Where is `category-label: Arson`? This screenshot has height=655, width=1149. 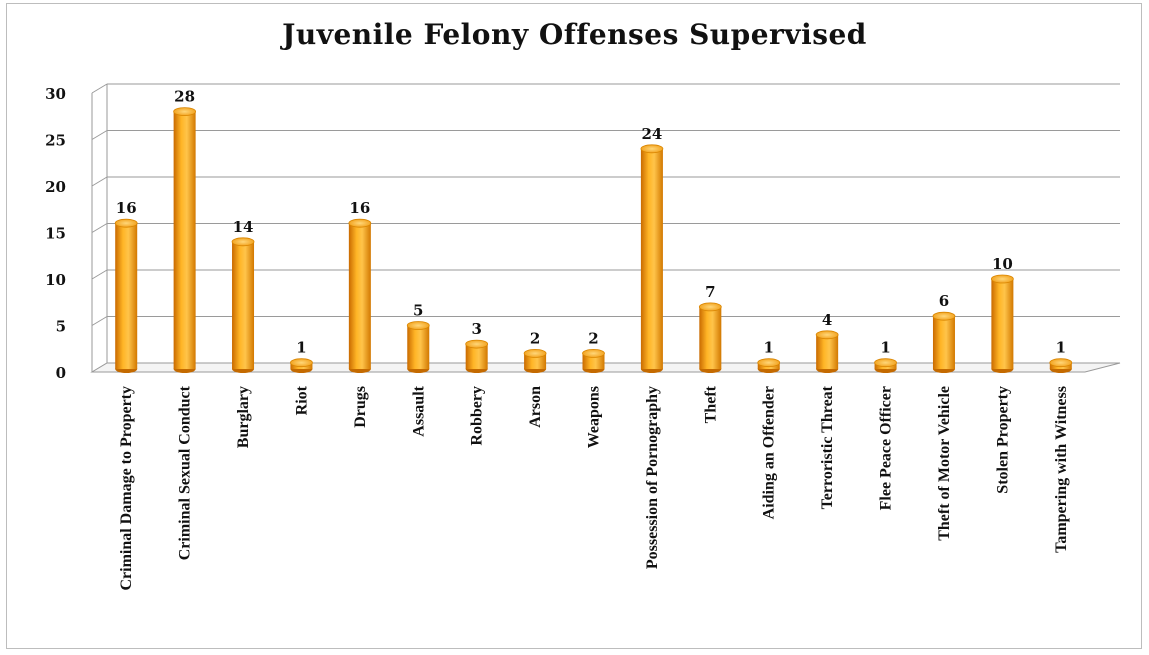
category-label: Arson is located at coordinates (535, 407).